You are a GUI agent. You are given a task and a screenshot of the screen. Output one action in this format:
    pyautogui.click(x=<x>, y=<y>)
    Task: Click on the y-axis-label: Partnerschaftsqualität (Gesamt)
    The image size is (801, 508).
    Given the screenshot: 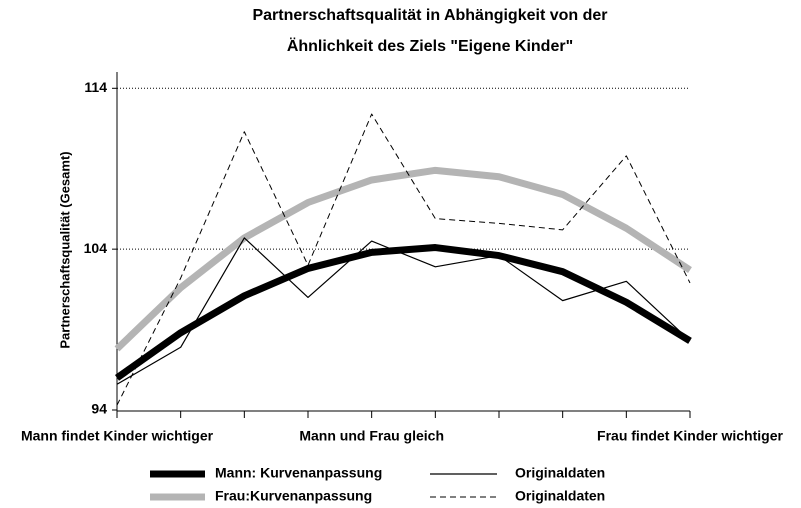 What is the action you would take?
    pyautogui.click(x=64, y=249)
    